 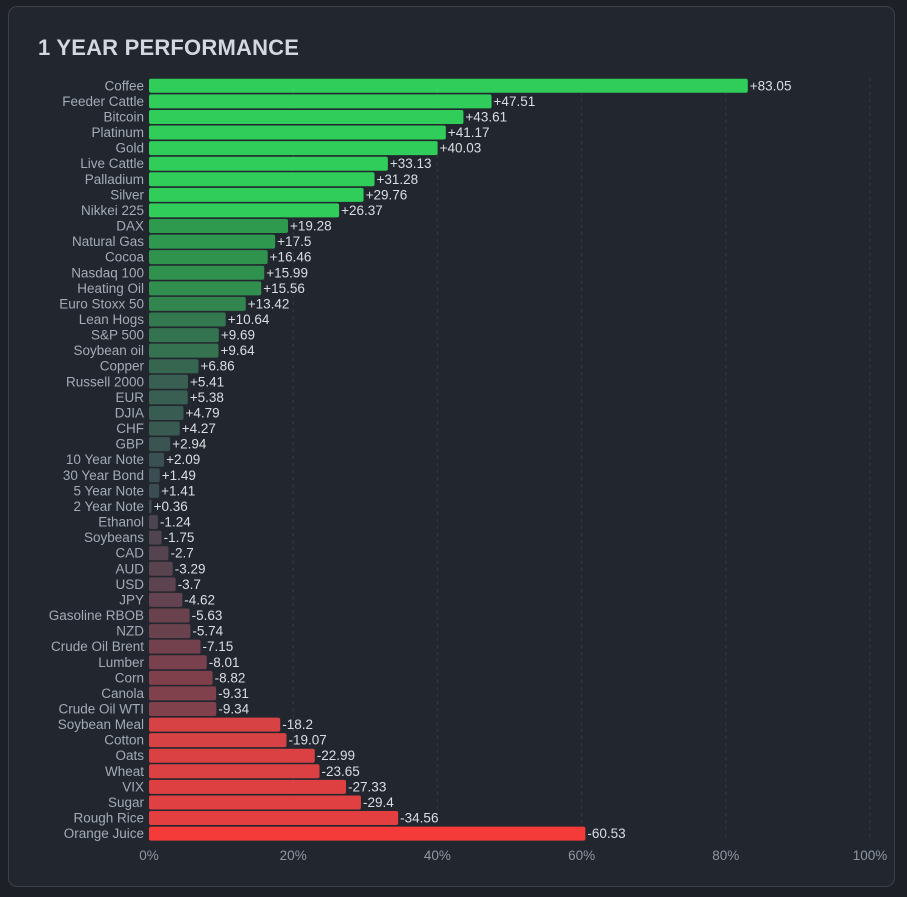 I want to click on category-label: Euro Stoxx 50, so click(x=101, y=303).